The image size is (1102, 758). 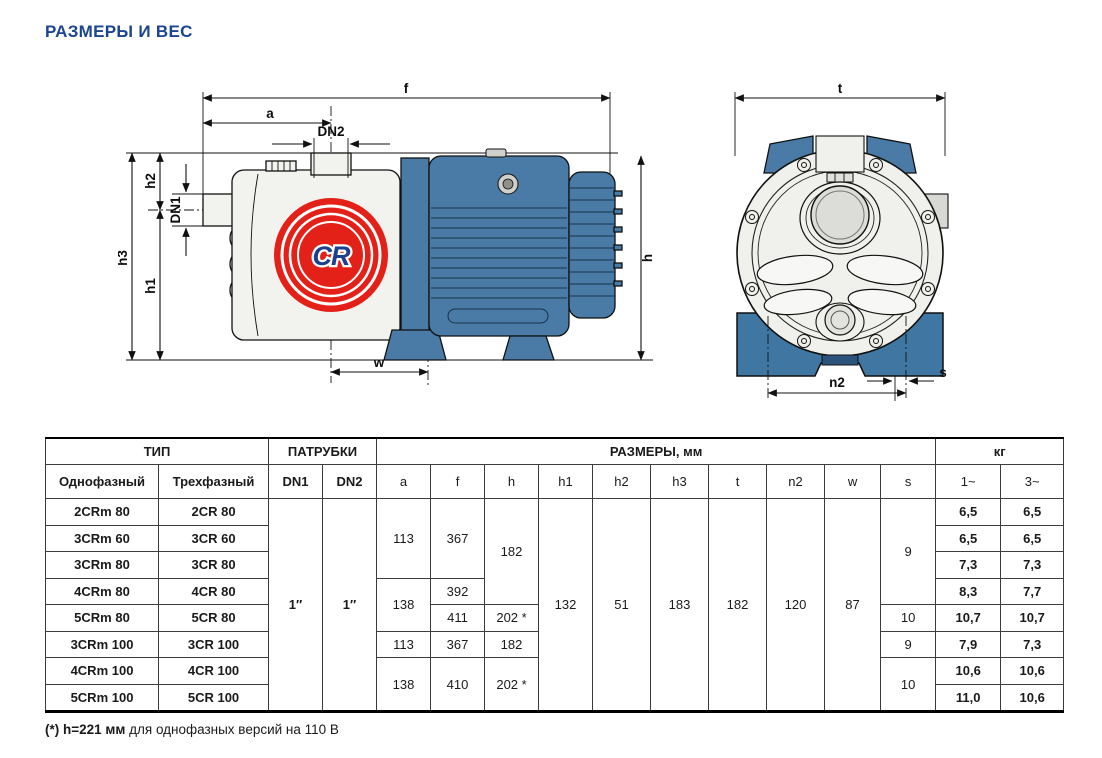 I want to click on cell-type-tri: 3CR 100, so click(x=213, y=644).